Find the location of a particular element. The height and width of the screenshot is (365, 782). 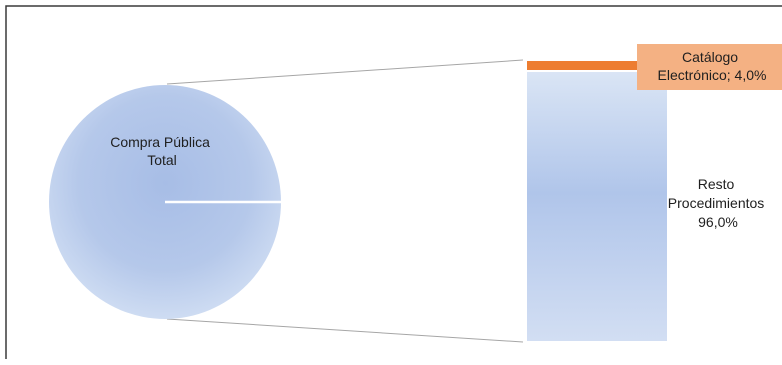

connector-line-bottom is located at coordinates (345, 330).